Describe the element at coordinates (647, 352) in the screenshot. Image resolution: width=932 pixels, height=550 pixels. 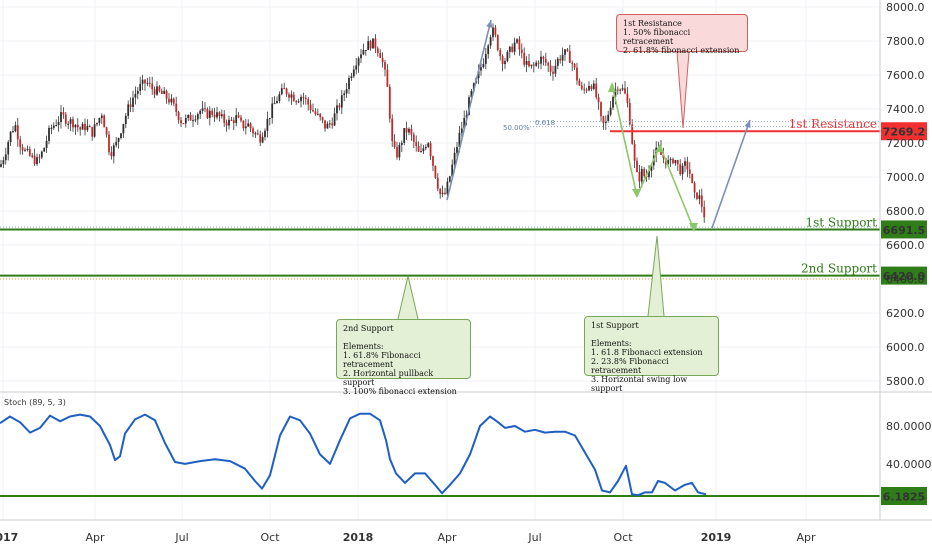
I see `annotation-line: 1. 61.8 Fibonacci extension` at that location.